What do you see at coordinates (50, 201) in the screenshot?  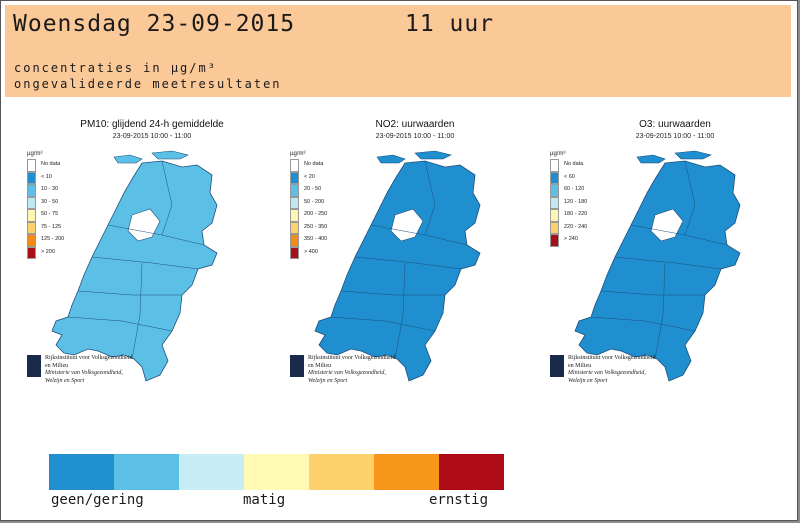 I see `legend-label: 30 - 50` at bounding box center [50, 201].